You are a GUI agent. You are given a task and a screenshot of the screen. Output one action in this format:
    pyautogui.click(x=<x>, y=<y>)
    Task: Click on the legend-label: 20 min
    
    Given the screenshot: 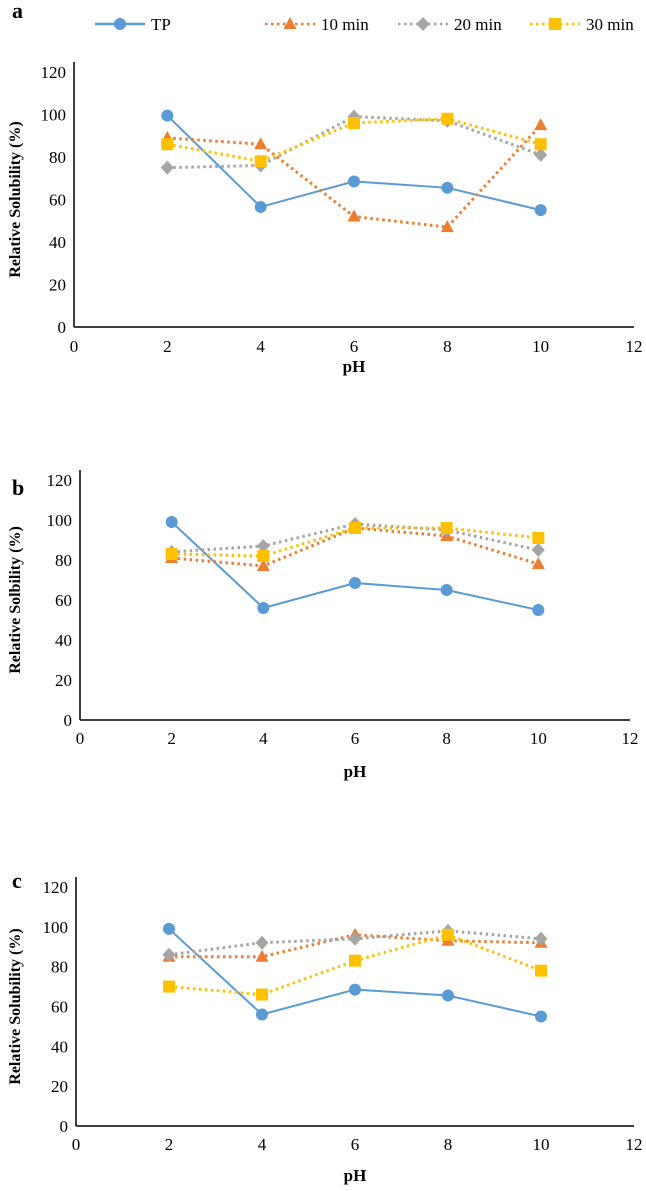 What is the action you would take?
    pyautogui.click(x=478, y=24)
    